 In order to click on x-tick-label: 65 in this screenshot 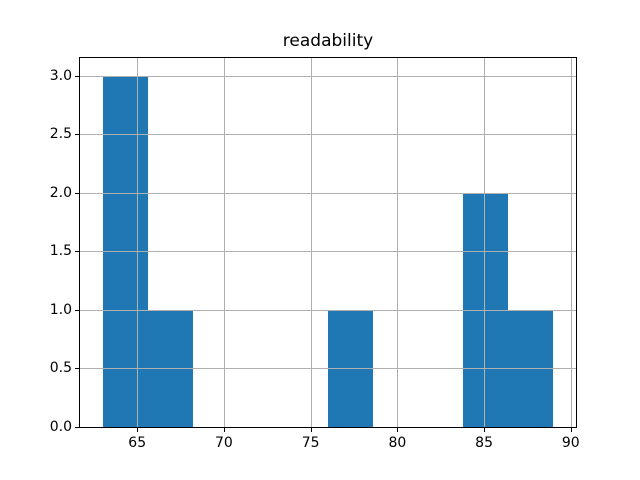, I will do `click(137, 443)`.